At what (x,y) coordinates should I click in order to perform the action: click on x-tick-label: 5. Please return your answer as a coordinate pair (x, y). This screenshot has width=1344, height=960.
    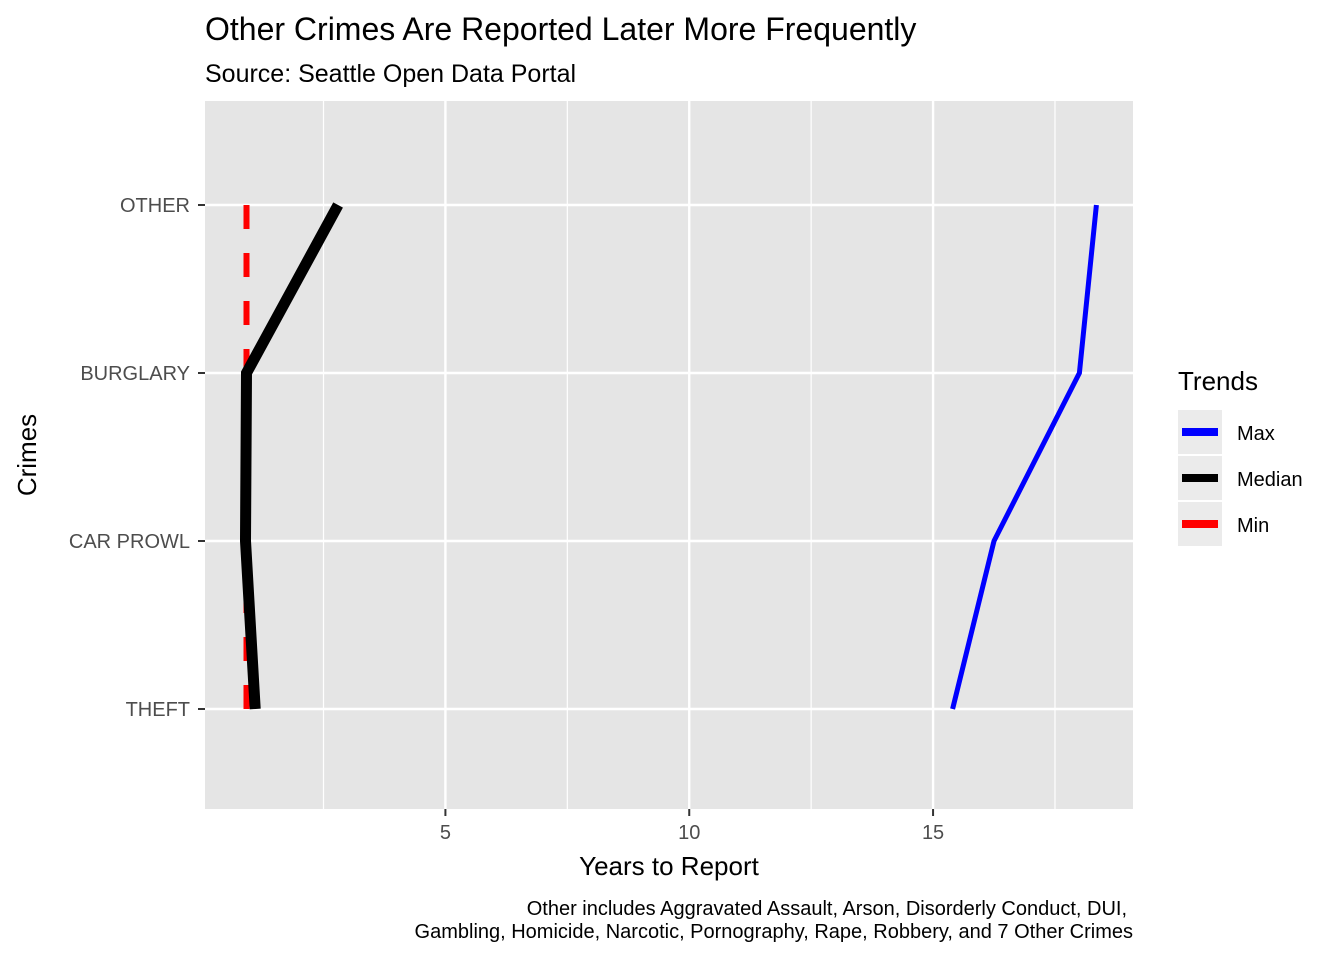
    Looking at the image, I should click on (445, 833).